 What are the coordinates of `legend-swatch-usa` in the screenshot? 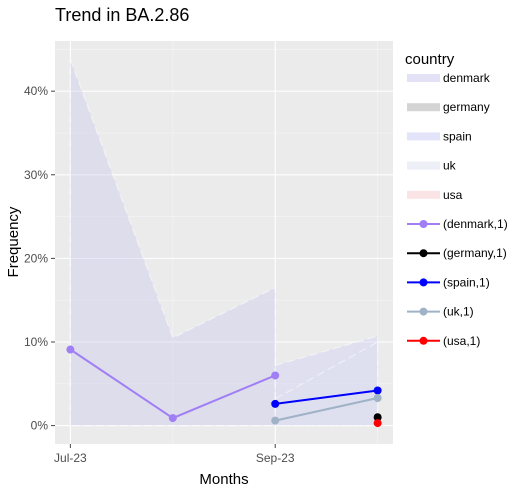 It's located at (423, 194).